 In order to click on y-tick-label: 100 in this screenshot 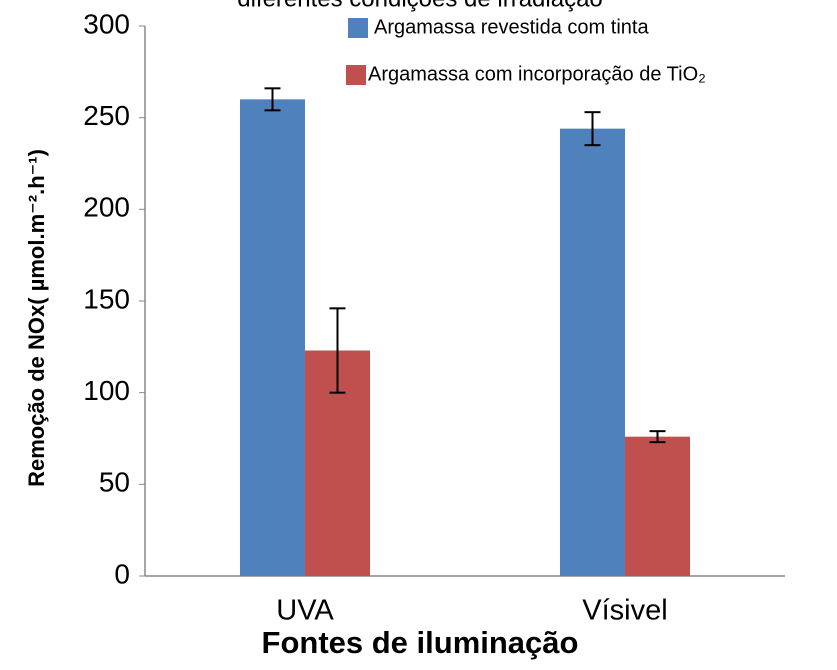, I will do `click(106, 390)`.